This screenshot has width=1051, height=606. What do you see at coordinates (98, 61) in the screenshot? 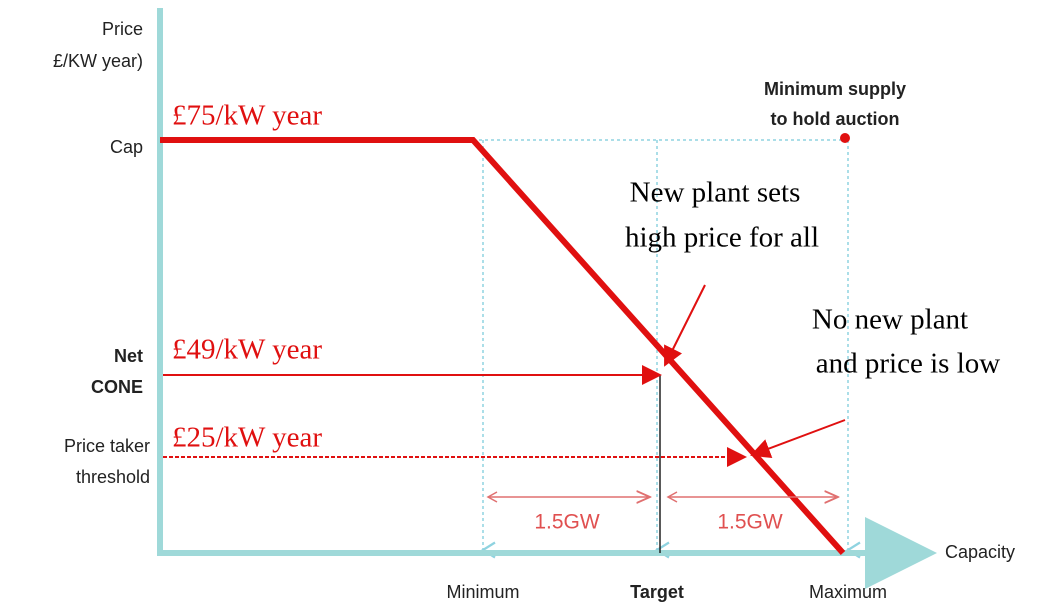
I see `y-axis-label: £/KW year)` at bounding box center [98, 61].